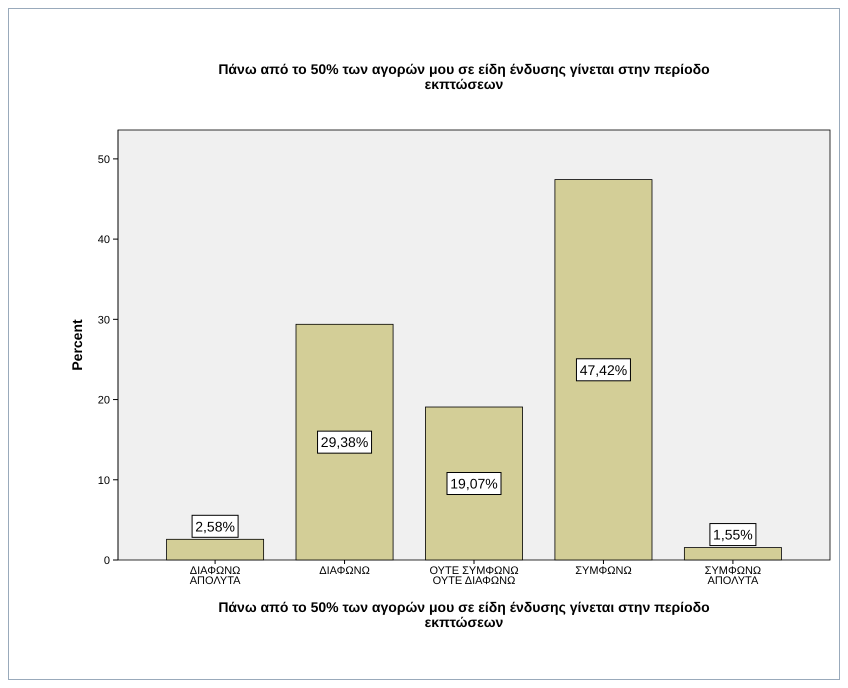 Image resolution: width=848 pixels, height=688 pixels. Describe the element at coordinates (344, 571) in the screenshot. I see `x-tick-label: ΔΙΑΦΩΝΩ` at that location.